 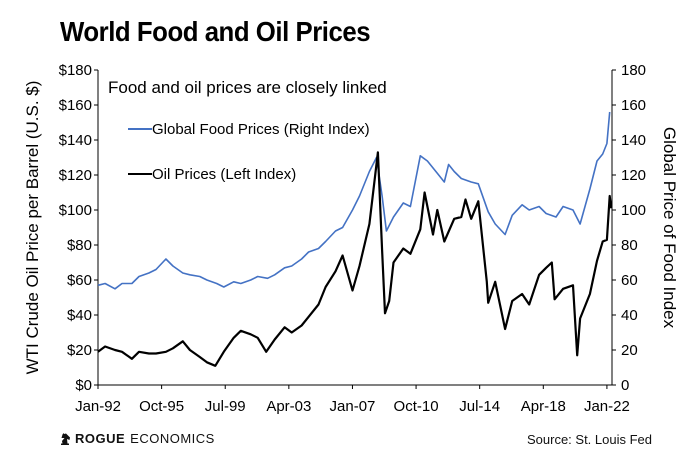 I want to click on x-tick-label: Oct-95, so click(x=161, y=406).